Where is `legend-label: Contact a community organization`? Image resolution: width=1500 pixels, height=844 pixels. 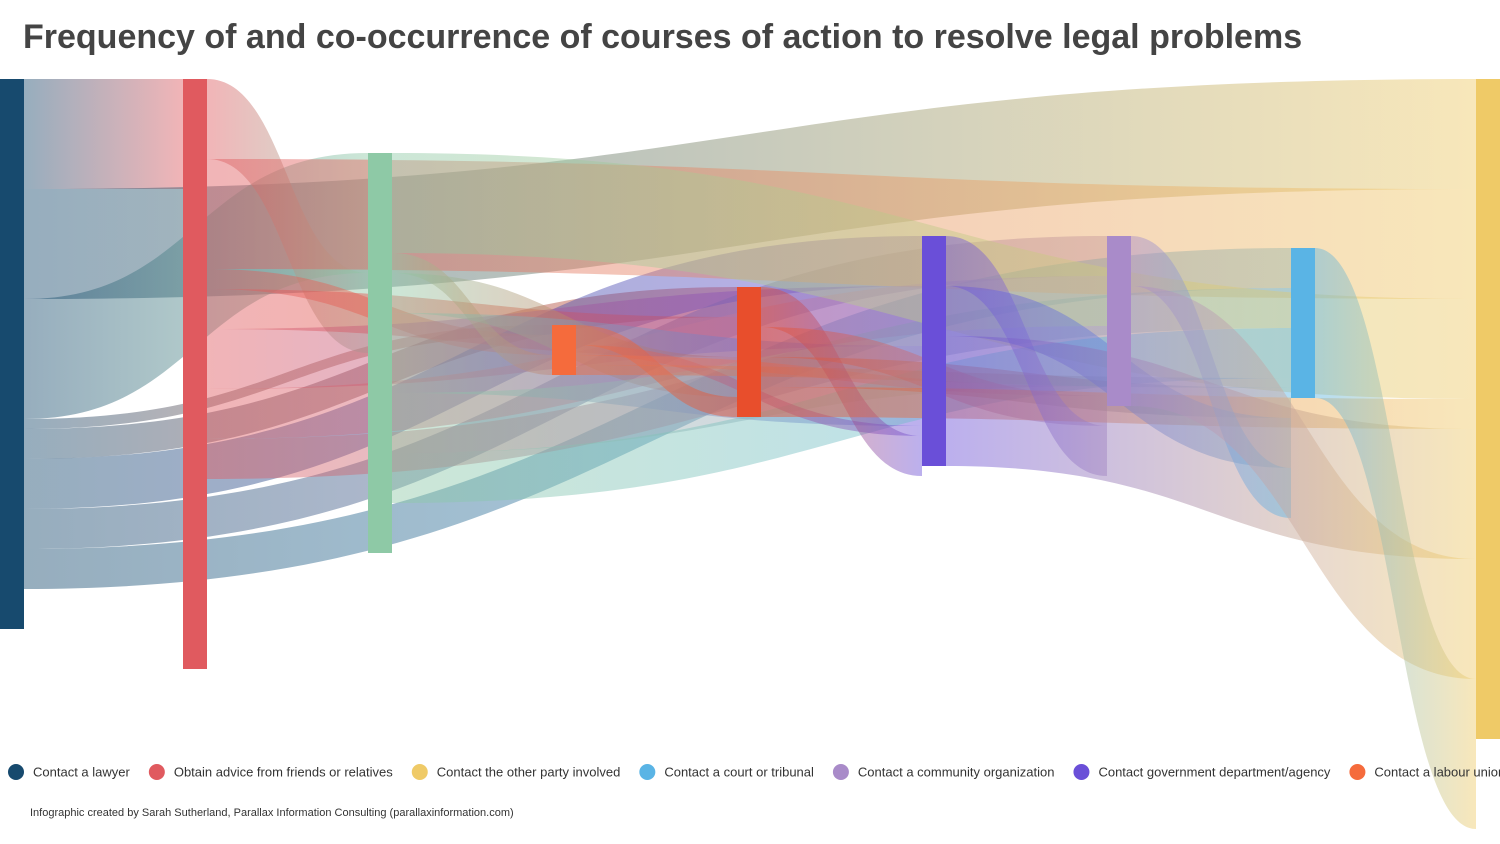
legend-label: Contact a community organization is located at coordinates (956, 771).